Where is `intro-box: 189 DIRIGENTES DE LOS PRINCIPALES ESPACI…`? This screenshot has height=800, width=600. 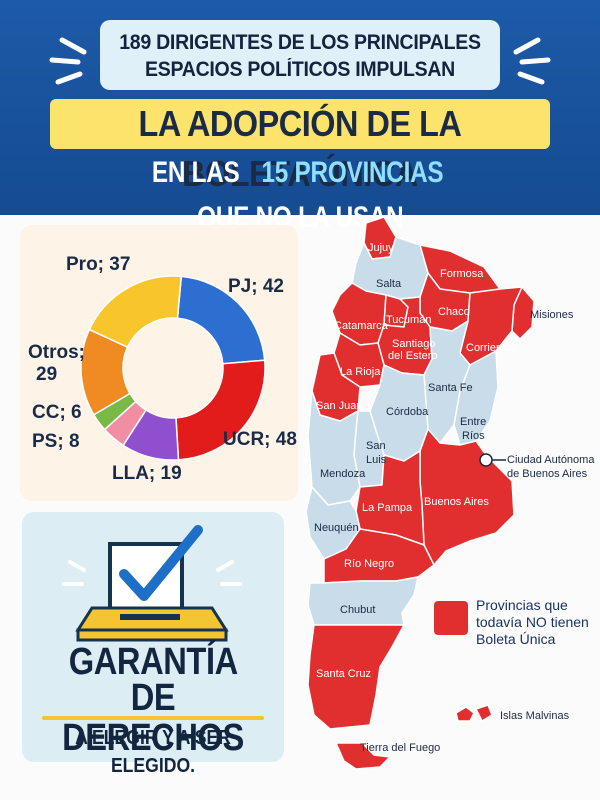 intro-box: 189 DIRIGENTES DE LOS PRINCIPALES ESPACI… is located at coordinates (300, 55).